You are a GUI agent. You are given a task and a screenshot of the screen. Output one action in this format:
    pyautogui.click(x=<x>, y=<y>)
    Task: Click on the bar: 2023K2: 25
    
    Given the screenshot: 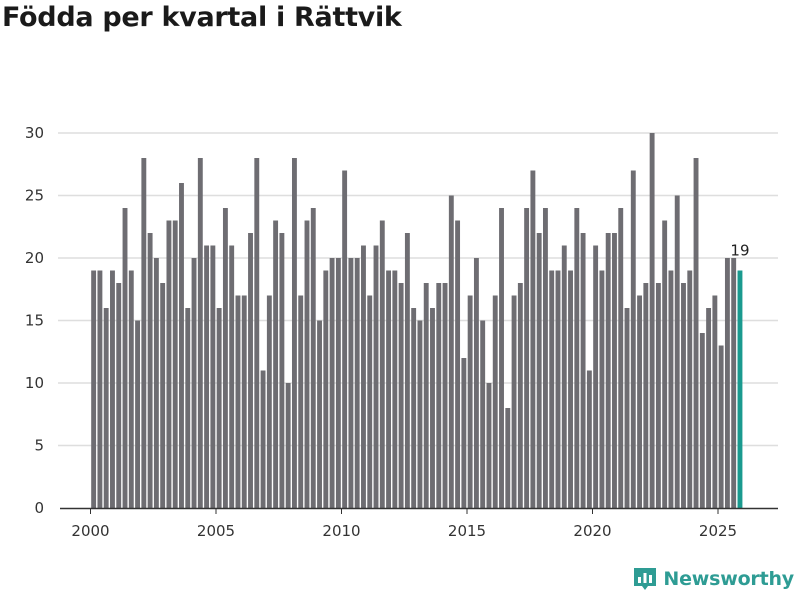 What is the action you would take?
    pyautogui.click(x=677, y=351)
    